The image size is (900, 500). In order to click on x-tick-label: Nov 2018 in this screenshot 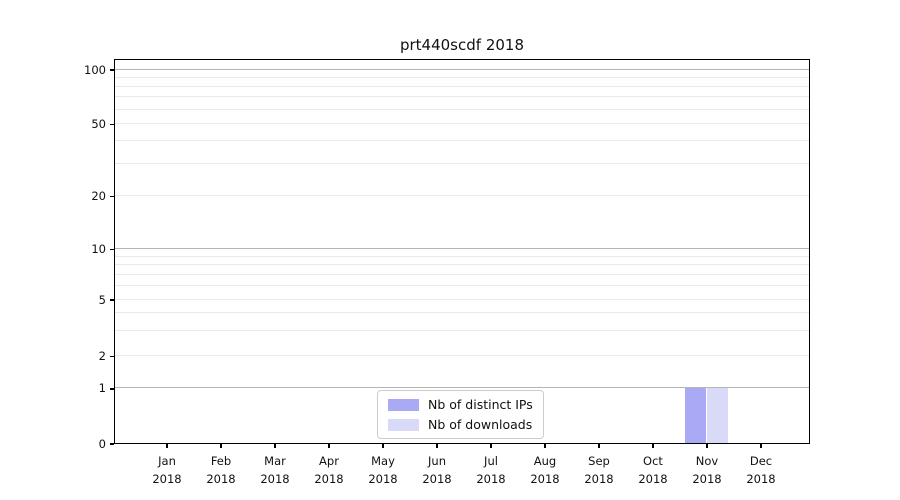, I will do `click(707, 470)`.